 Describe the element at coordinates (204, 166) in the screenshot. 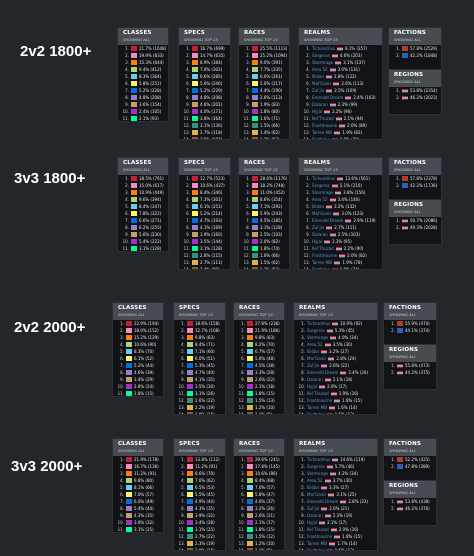

I see `specs-panel-header: SPECS SHOWING TOP 15` at that location.